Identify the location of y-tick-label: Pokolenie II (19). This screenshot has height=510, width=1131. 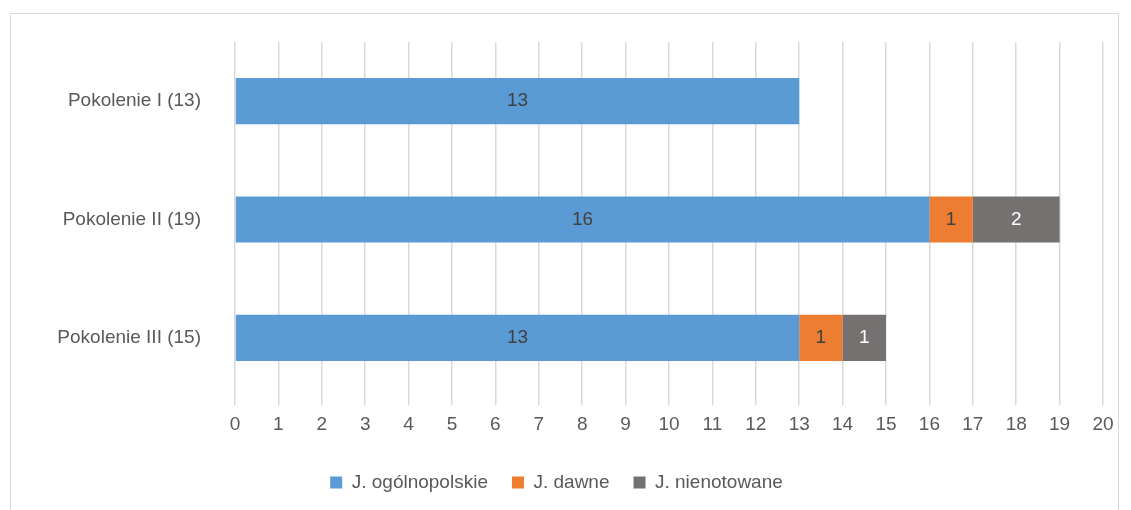
(131, 218).